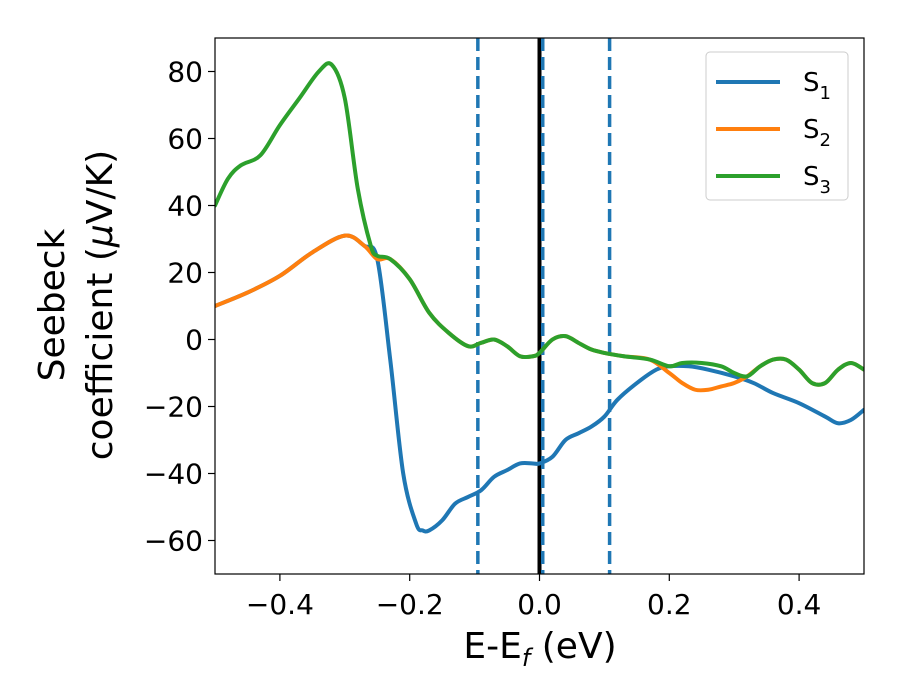  I want to click on y-axis-label: Seebeck coefficient (μV/K), so click(76, 305).